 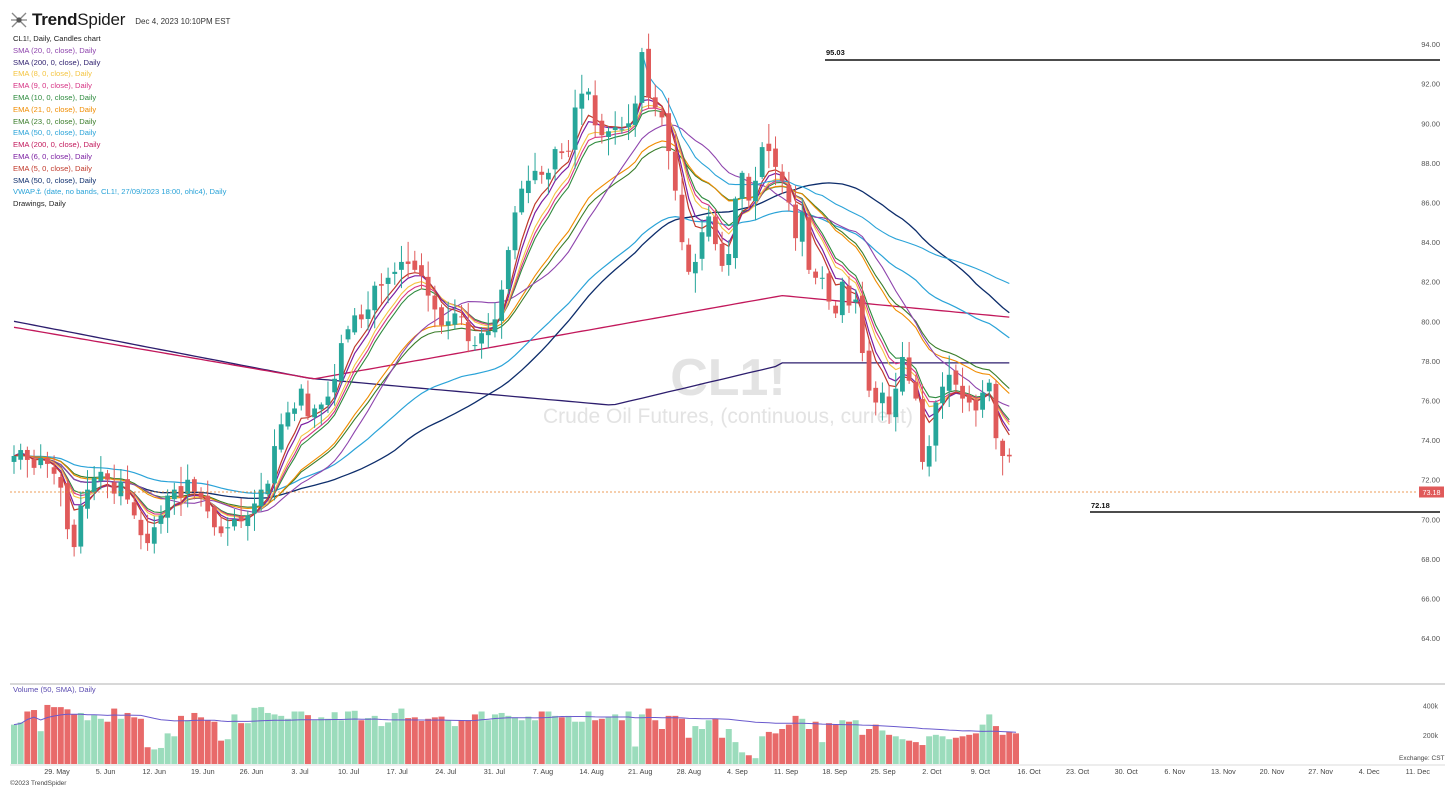 What do you see at coordinates (57, 38) in the screenshot?
I see `symbol-line: CL1!, Daily, Candles chart` at bounding box center [57, 38].